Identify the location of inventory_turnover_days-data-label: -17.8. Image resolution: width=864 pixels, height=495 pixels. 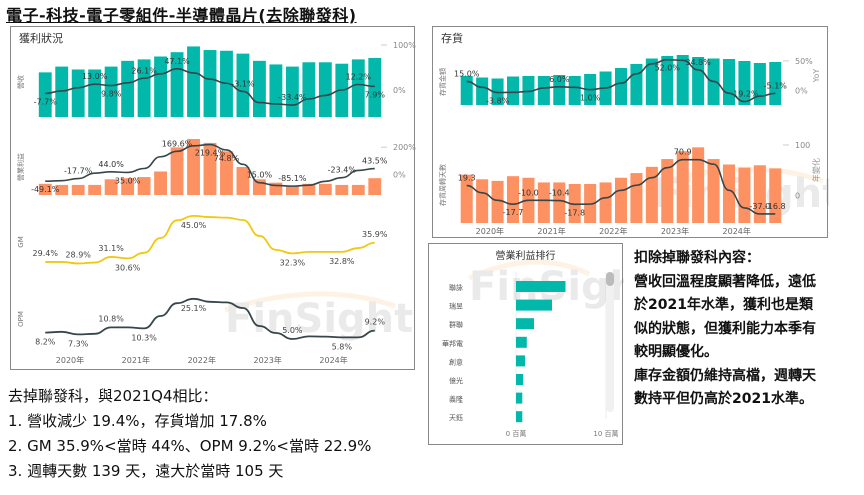
(574, 212).